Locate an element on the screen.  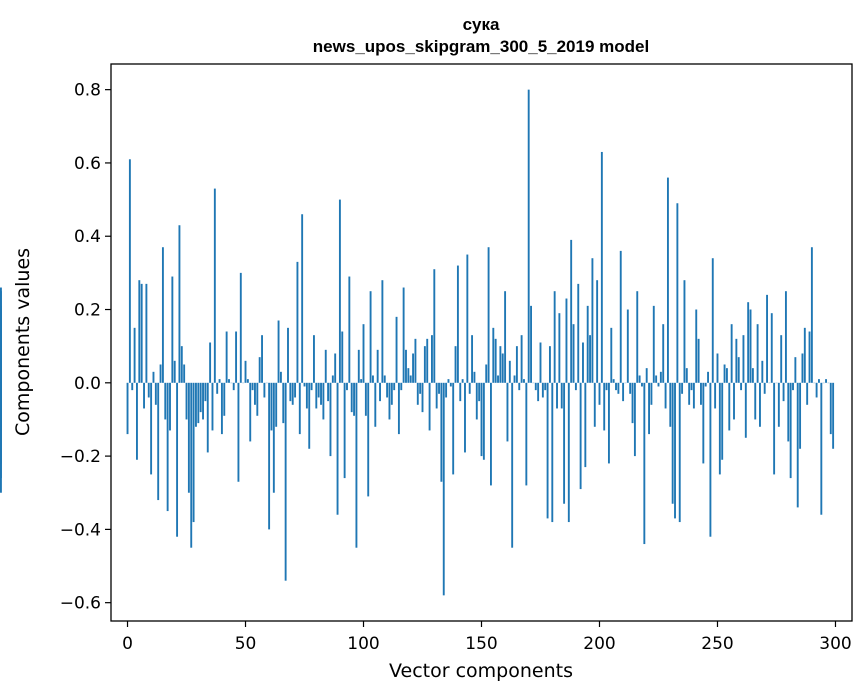
x-tick-label: 0 is located at coordinates (127, 644).